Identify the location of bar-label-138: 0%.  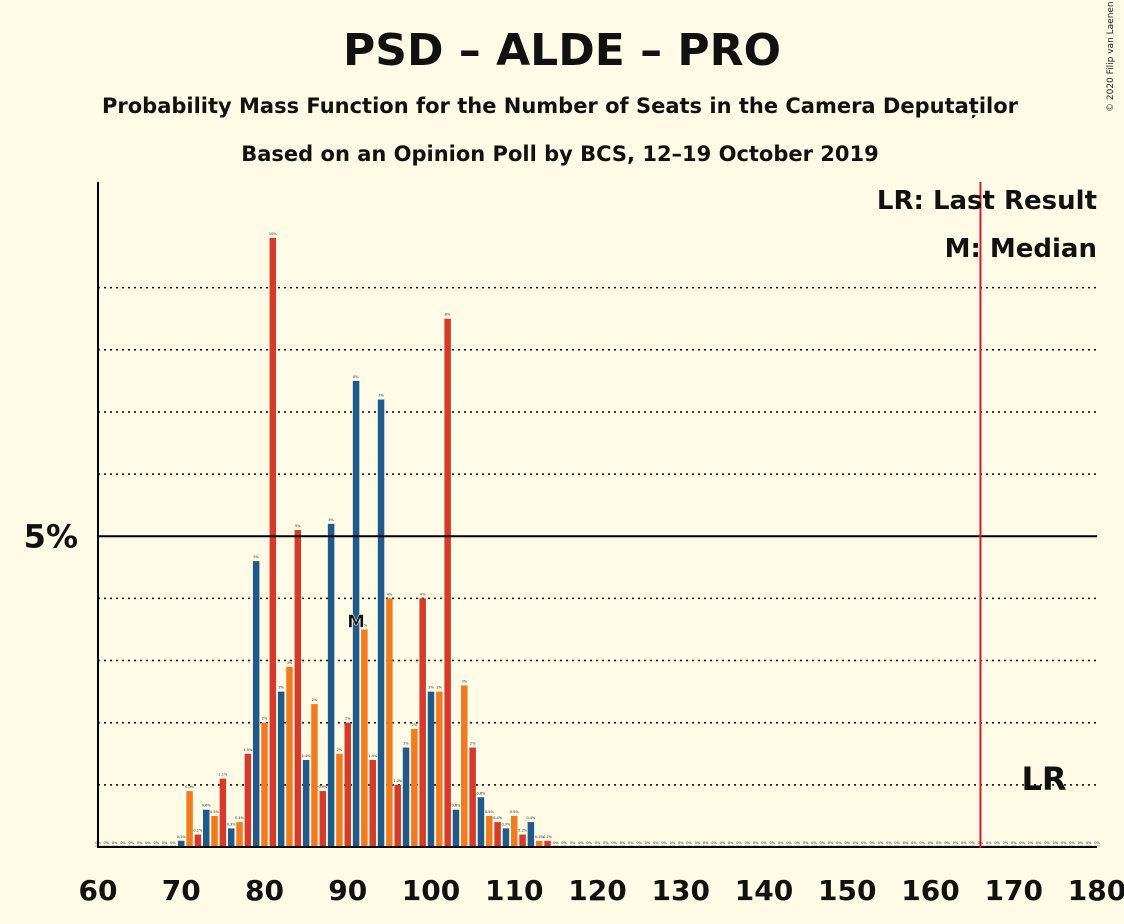
(748, 843).